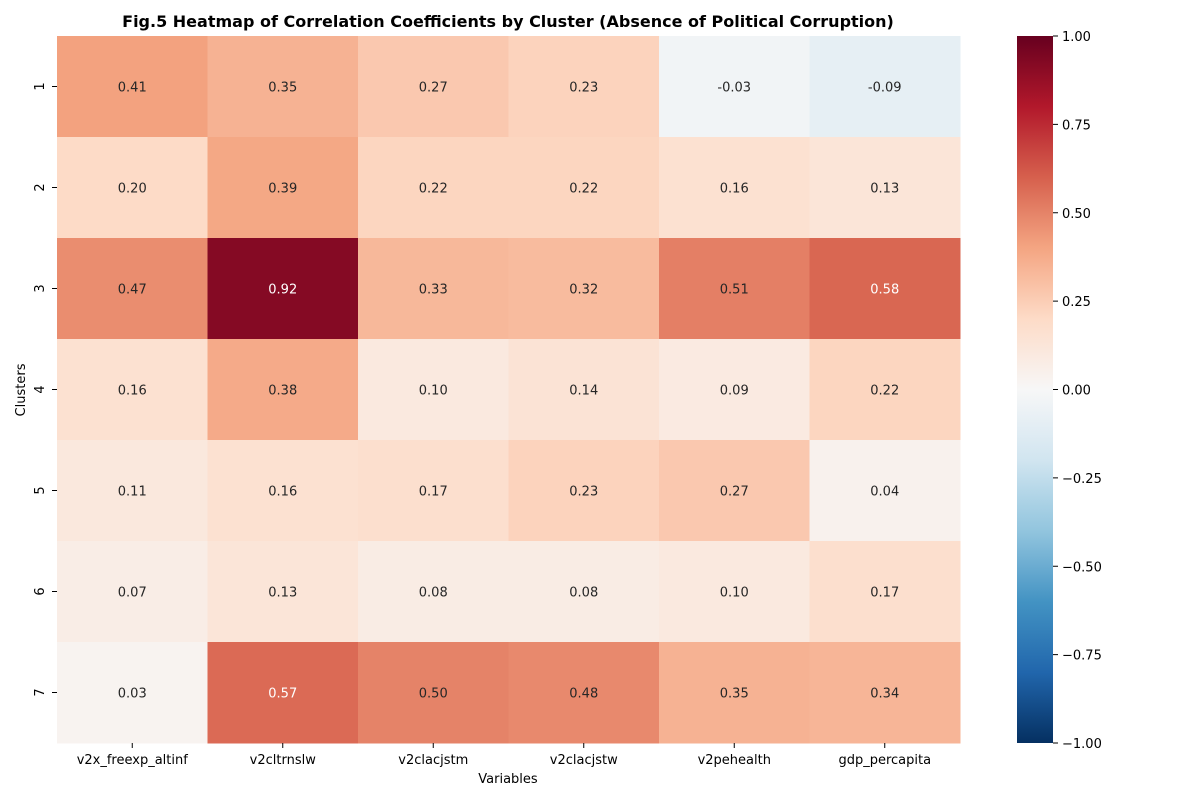 This screenshot has width=1200, height=800. Describe the element at coordinates (734, 760) in the screenshot. I see `x-tick-label: v2pehealth` at that location.